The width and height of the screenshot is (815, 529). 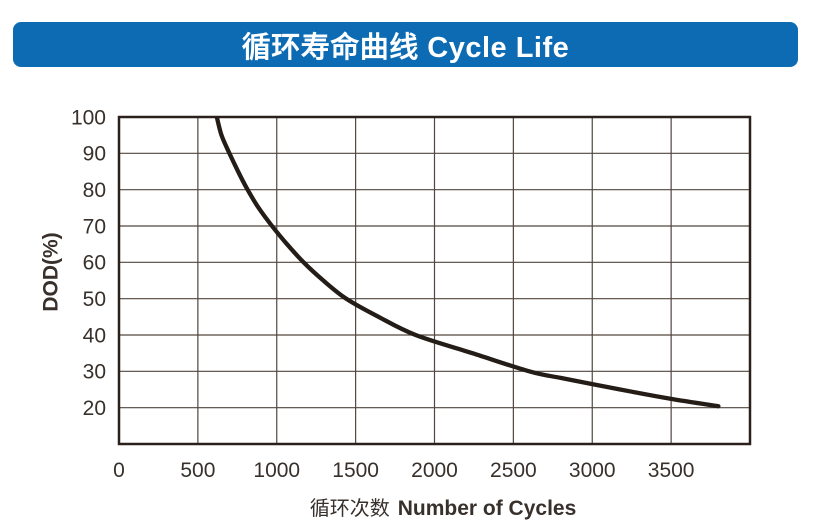 What do you see at coordinates (94, 263) in the screenshot?
I see `y-tick-label: 60` at bounding box center [94, 263].